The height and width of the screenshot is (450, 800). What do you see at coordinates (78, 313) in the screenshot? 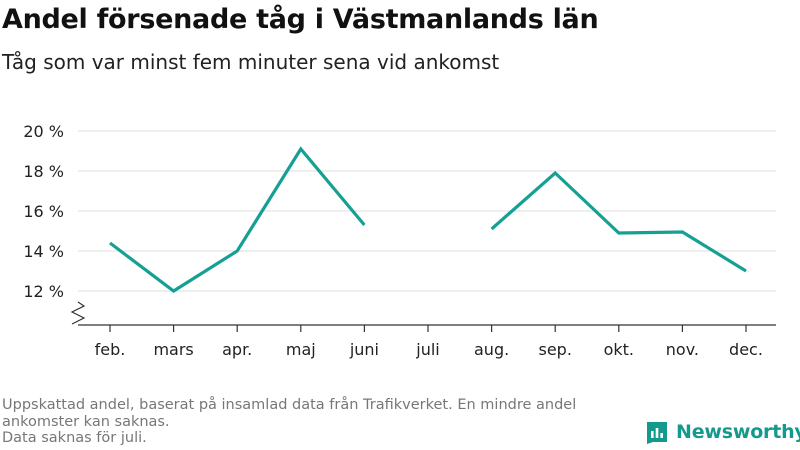
I see `axis-break-icon` at bounding box center [78, 313].